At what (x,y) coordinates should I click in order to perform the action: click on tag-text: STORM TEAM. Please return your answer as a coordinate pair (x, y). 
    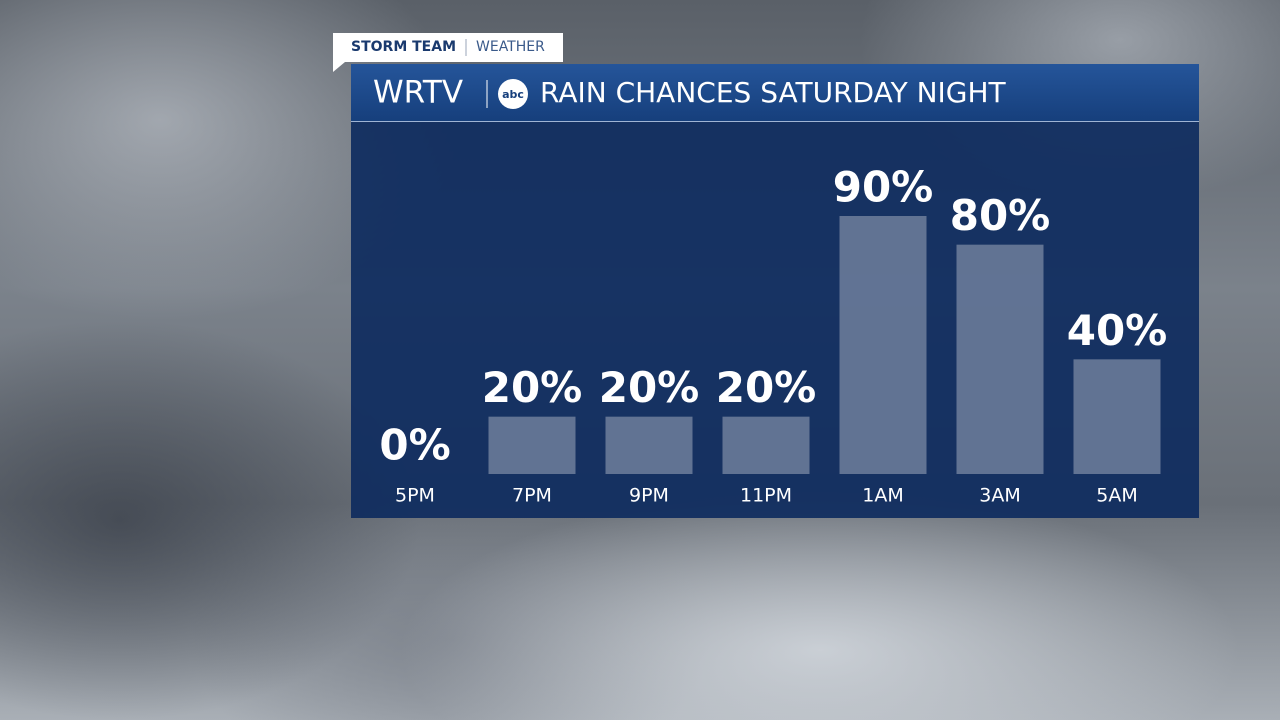
    Looking at the image, I should click on (403, 47).